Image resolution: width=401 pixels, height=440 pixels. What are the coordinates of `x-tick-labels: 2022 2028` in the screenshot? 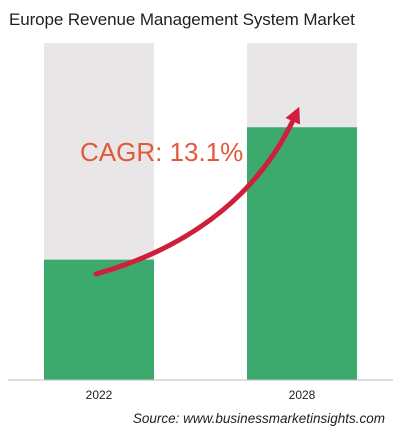 It's located at (201, 395).